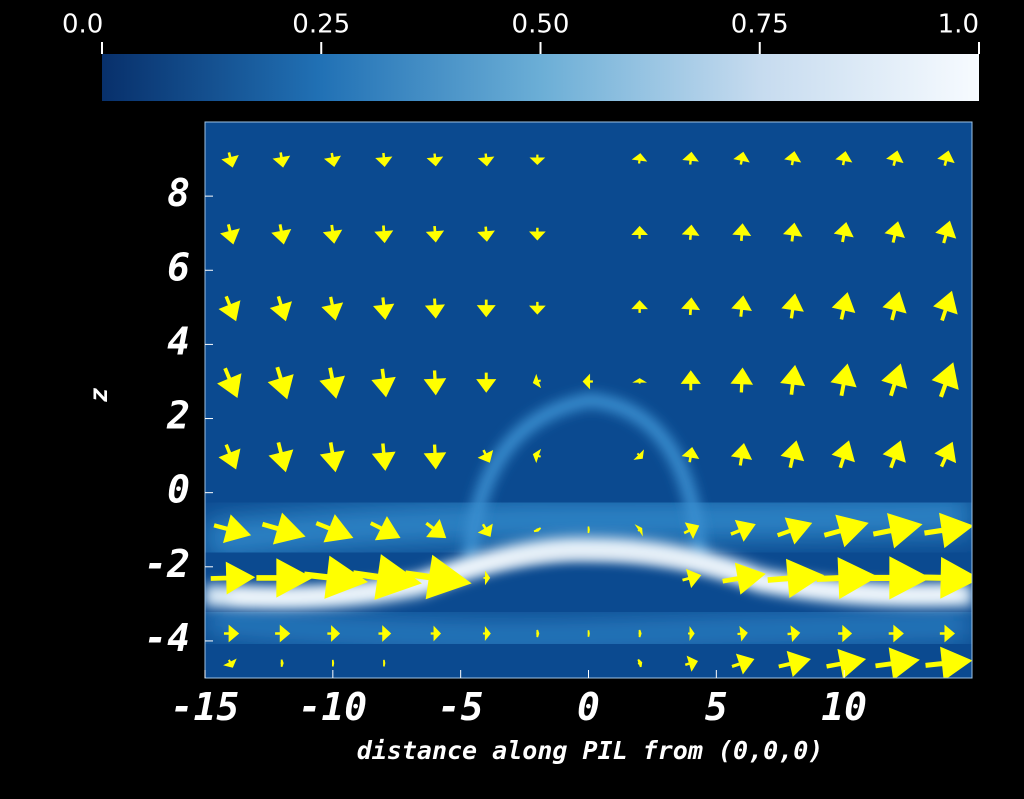  What do you see at coordinates (958, 25) in the screenshot?
I see `colorbar-tick-label: 1.0` at bounding box center [958, 25].